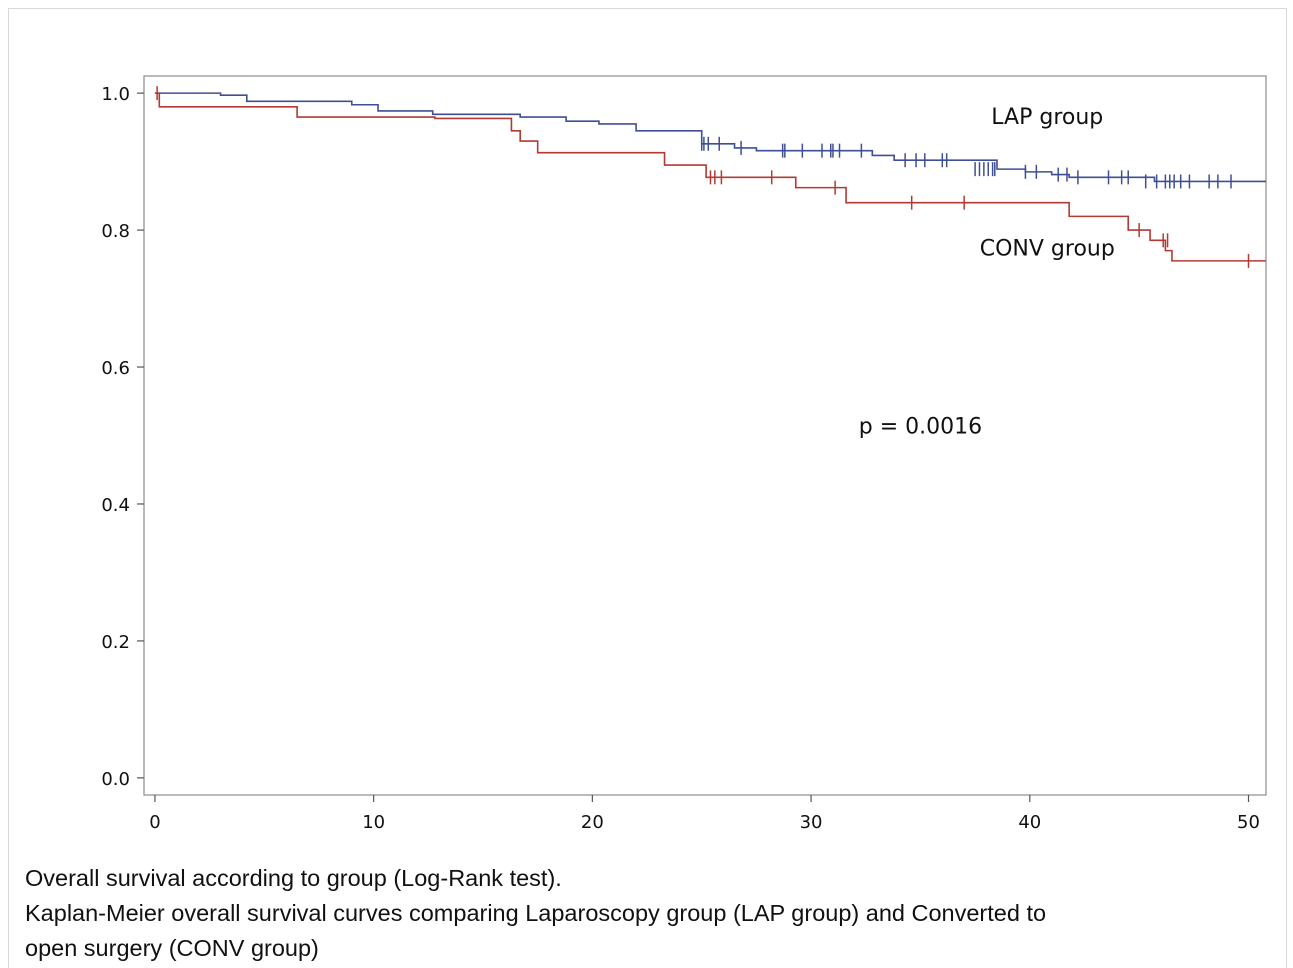 This screenshot has height=968, width=1293. What do you see at coordinates (1047, 117) in the screenshot?
I see `chart-annotation: LAP group` at bounding box center [1047, 117].